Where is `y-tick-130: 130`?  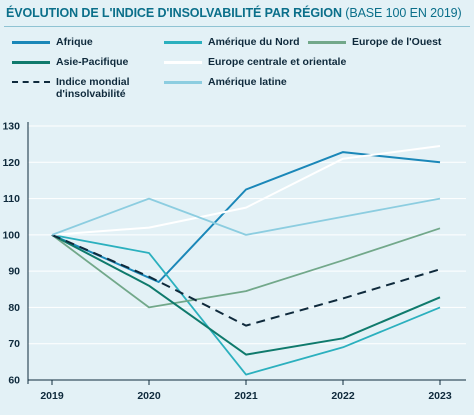 y-tick-130: 130 is located at coordinates (11, 127).